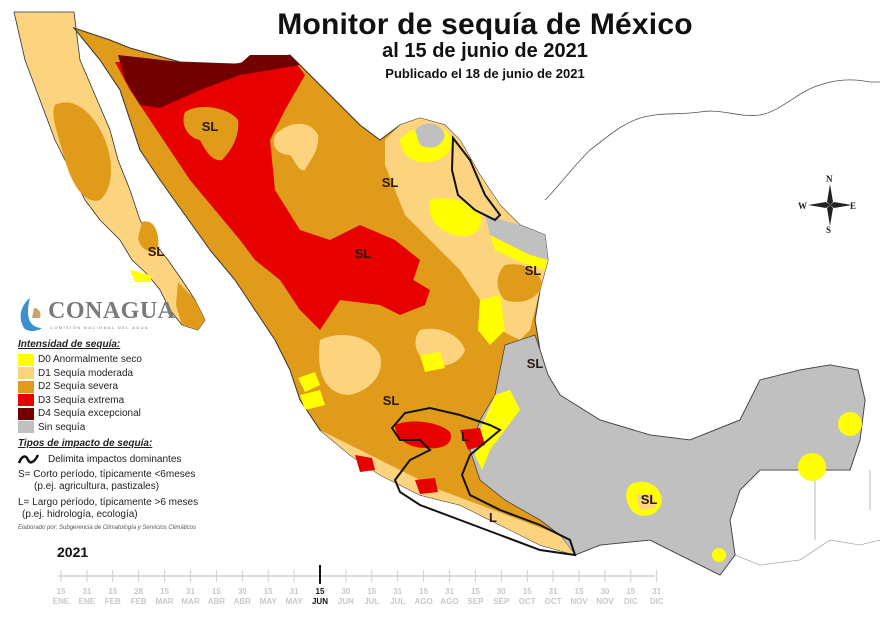  I want to click on short-term-label: S= Corto período, típicamente <6meses, so click(107, 474).